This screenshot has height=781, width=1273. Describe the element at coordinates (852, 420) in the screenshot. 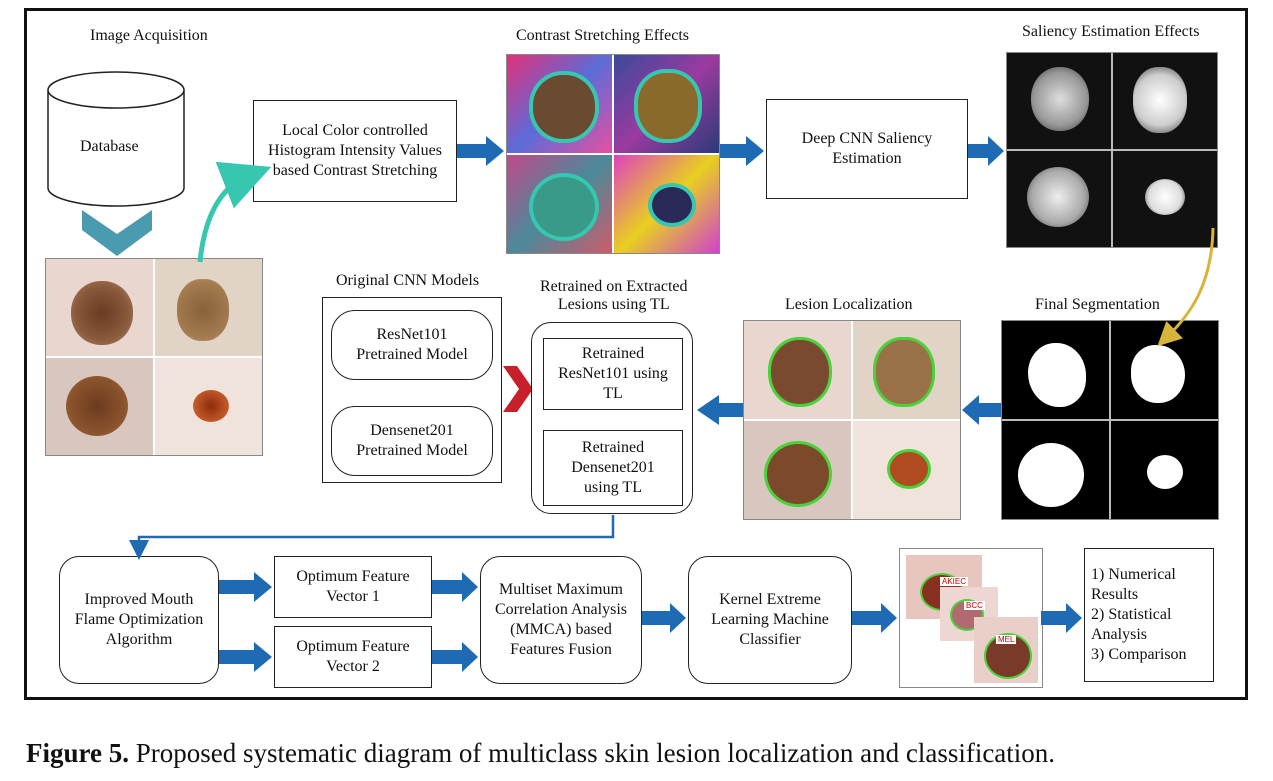

I see `lesion-localization-grid` at that location.